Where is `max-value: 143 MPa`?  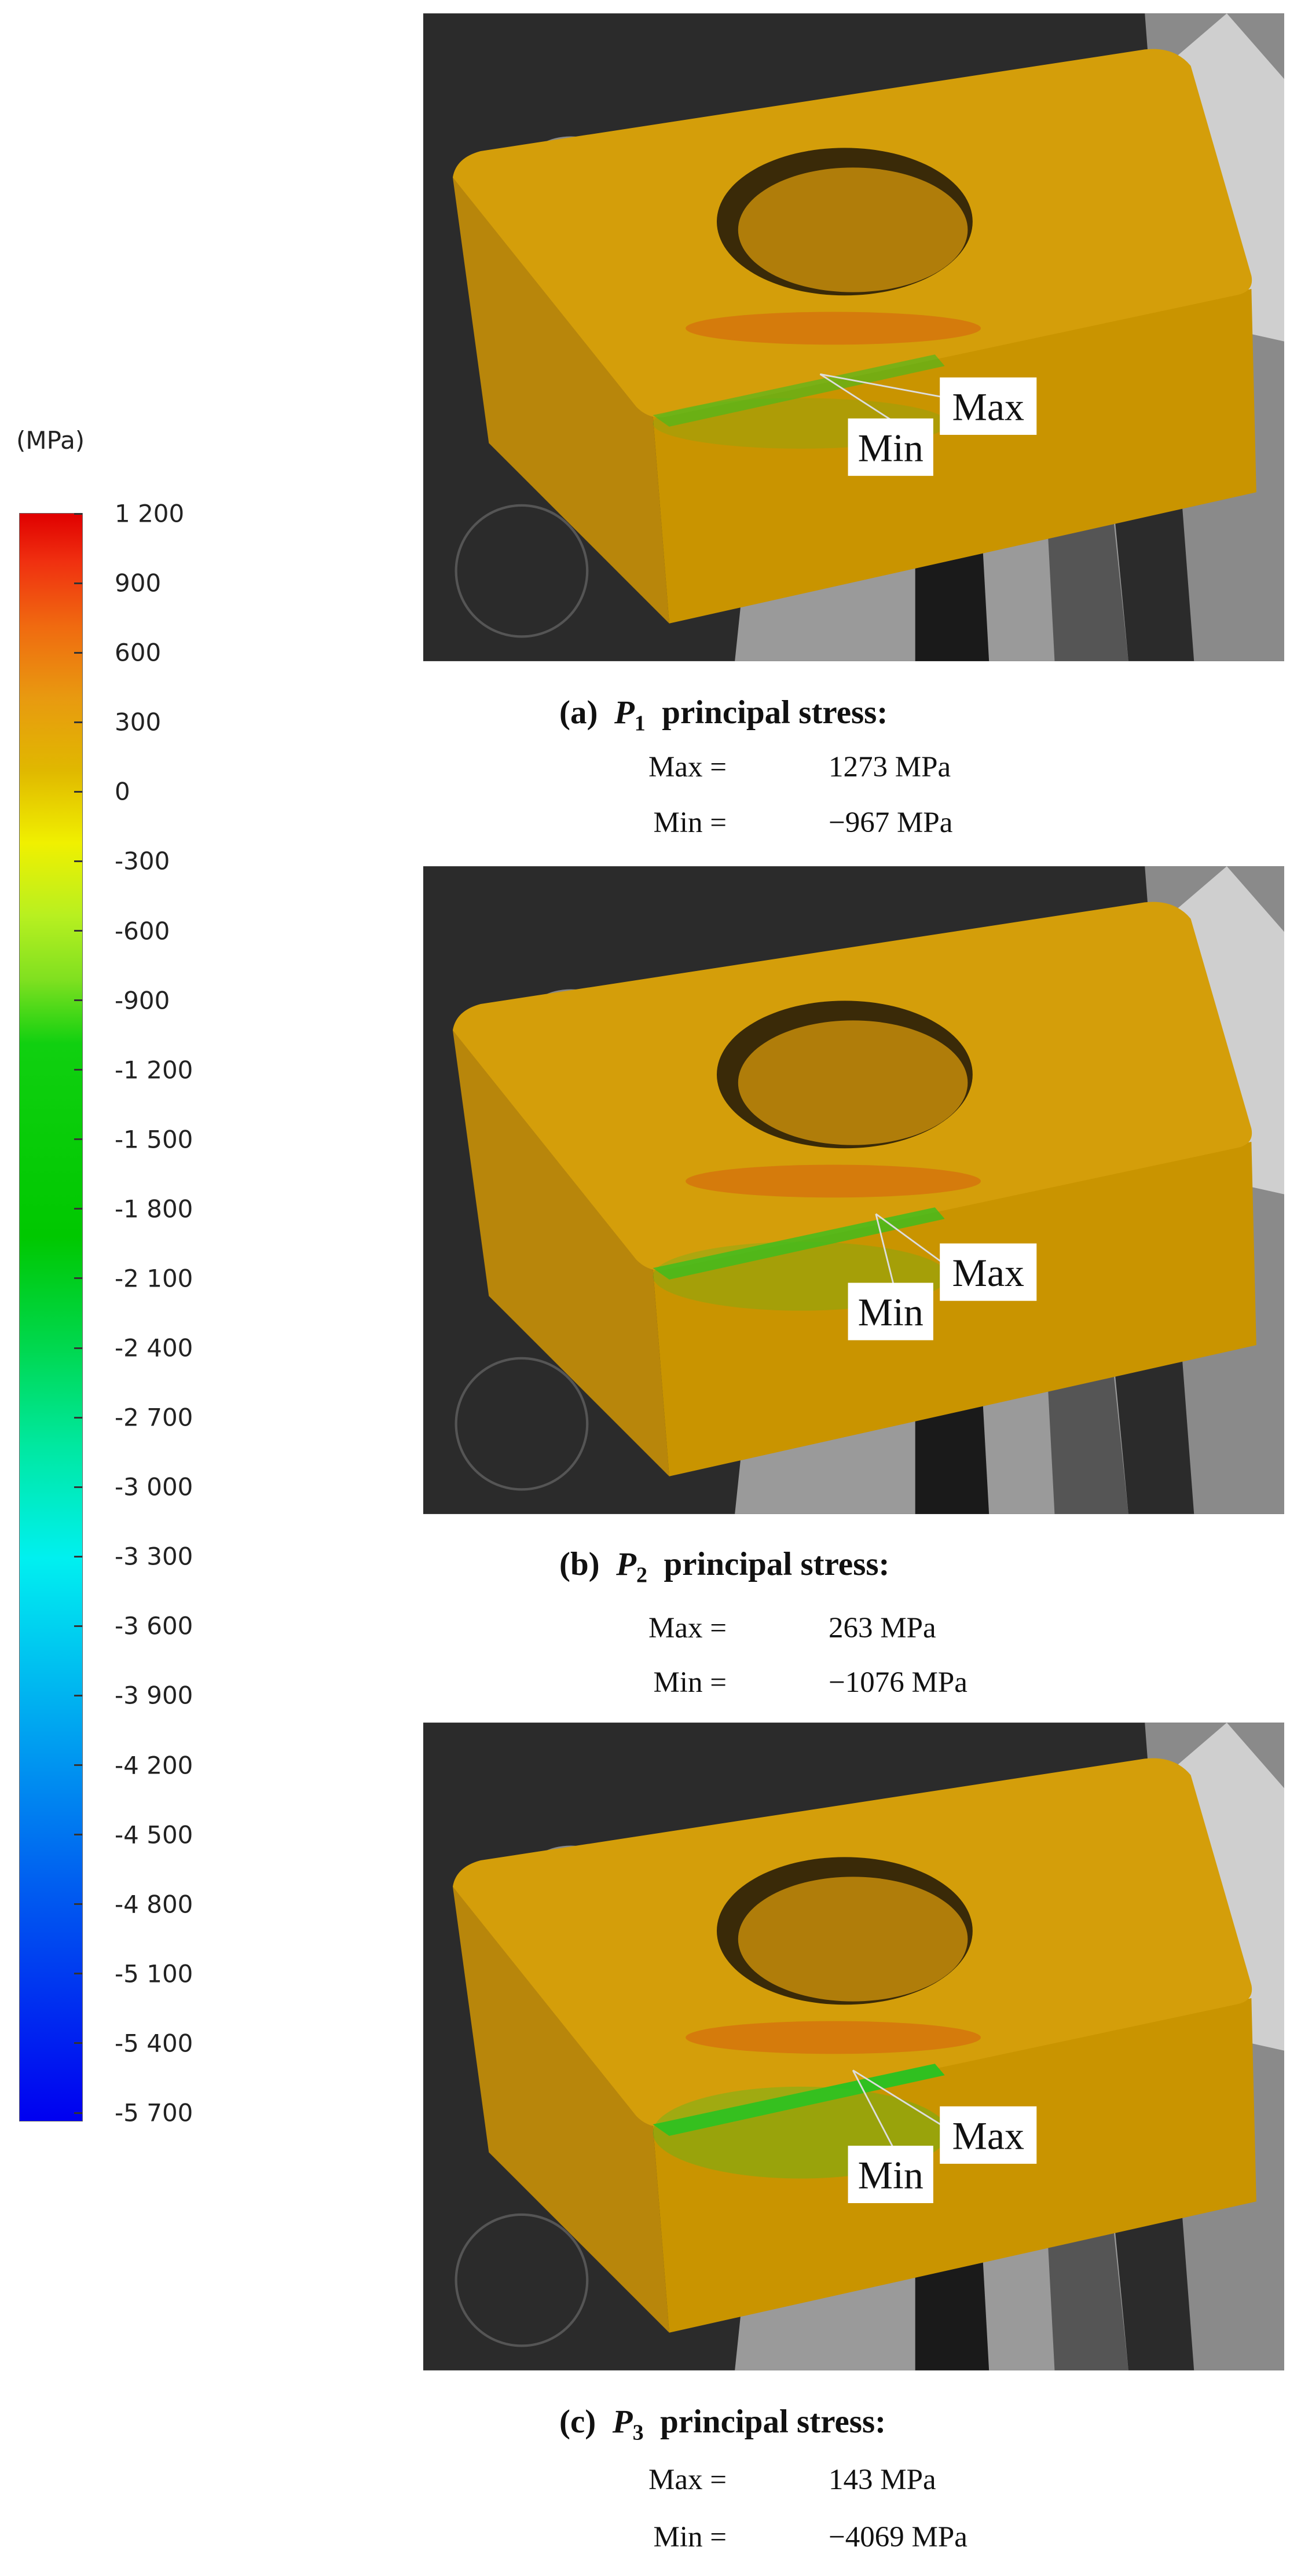 max-value: 143 MPa is located at coordinates (882, 2480).